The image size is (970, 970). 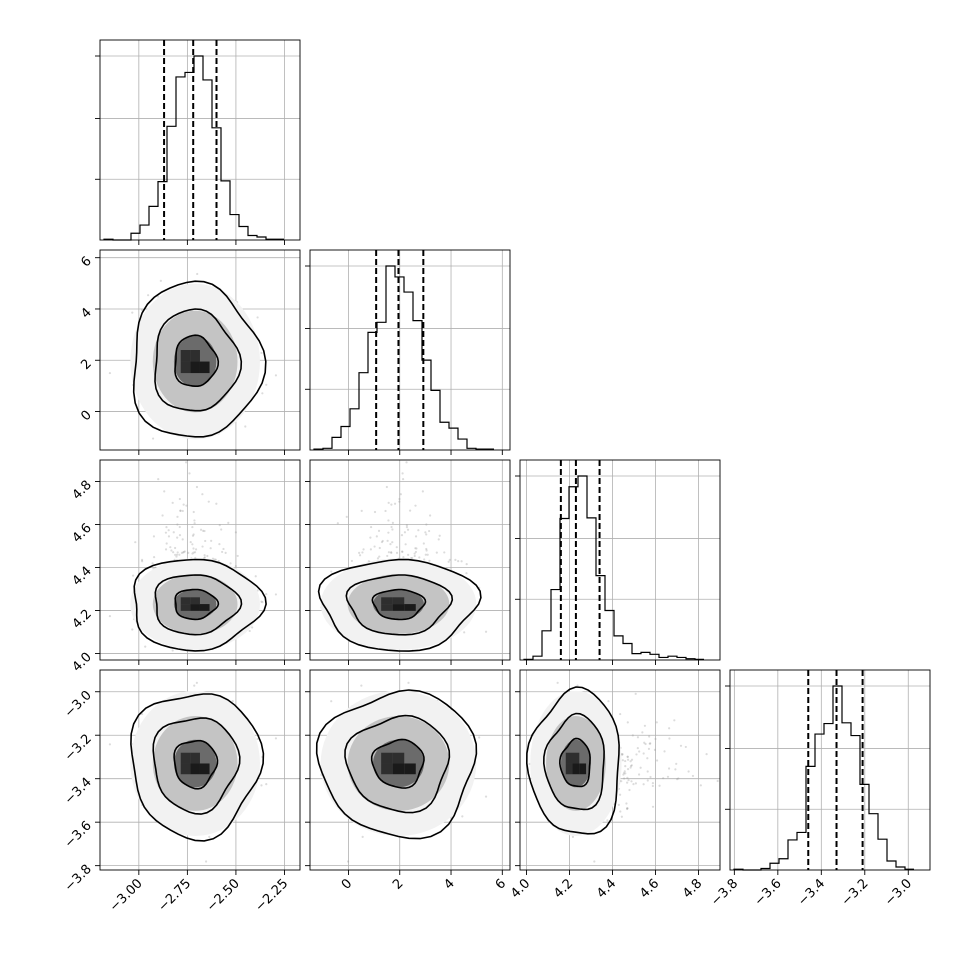 What do you see at coordinates (82, 490) in the screenshot?
I see `y-tick-label: 4.8` at bounding box center [82, 490].